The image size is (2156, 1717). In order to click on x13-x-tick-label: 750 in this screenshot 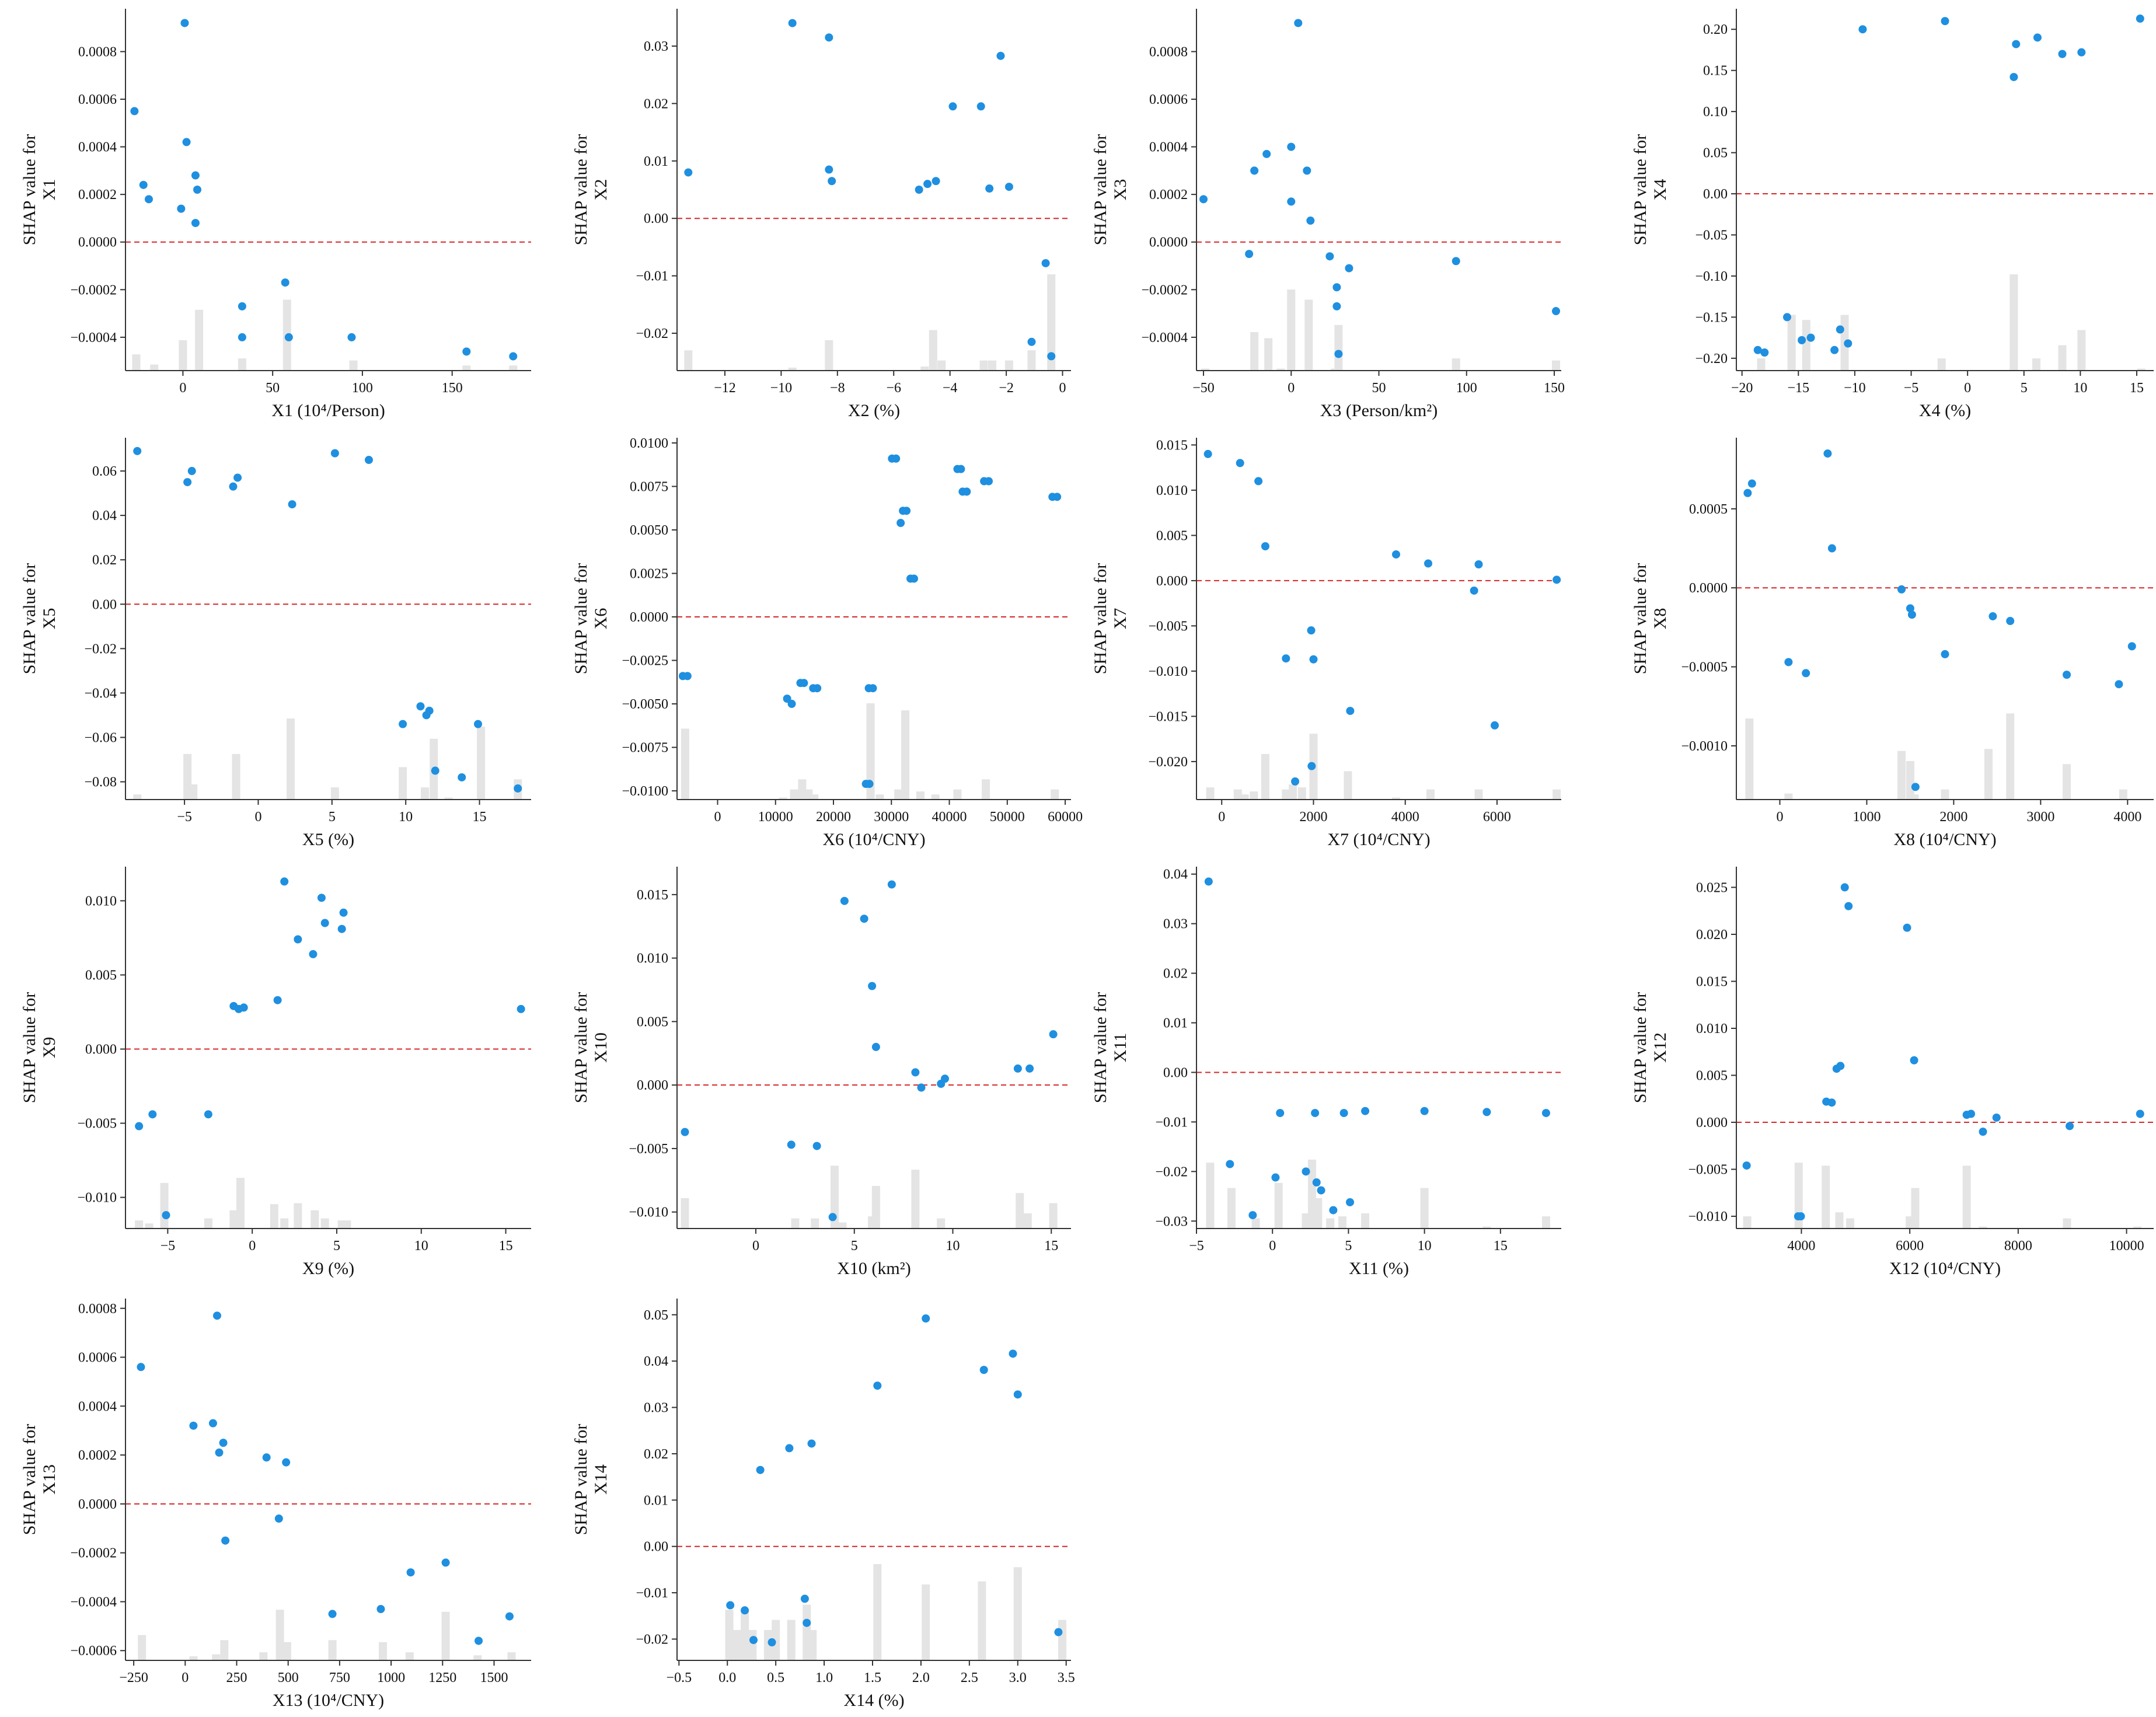, I will do `click(339, 1677)`.